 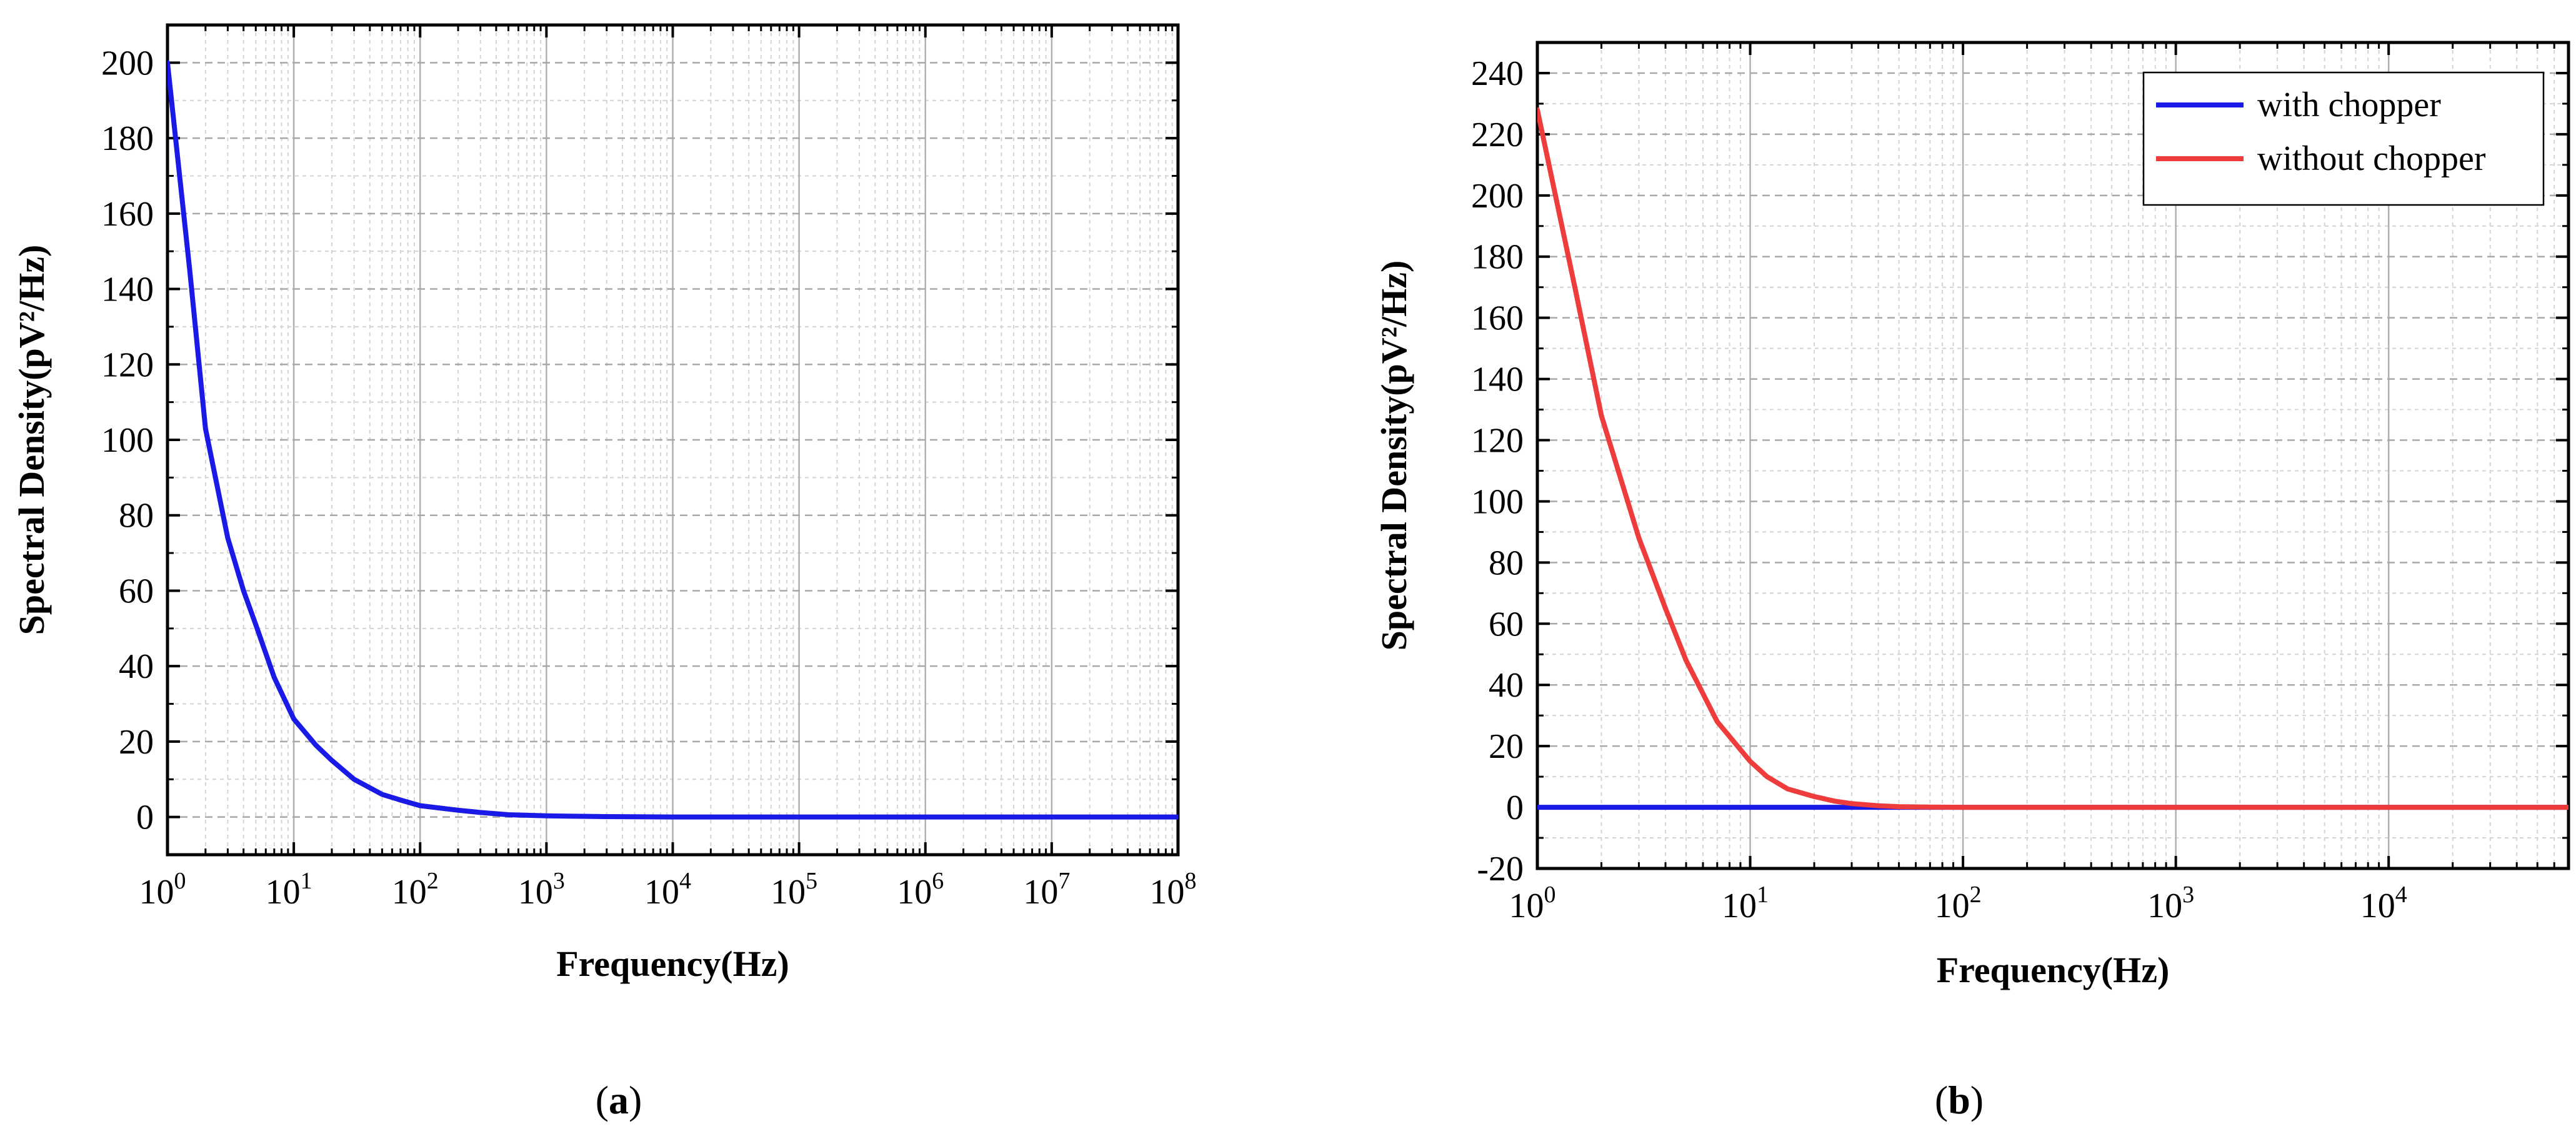 What do you see at coordinates (1046, 890) in the screenshot?
I see `x-tick-label: 10⁷` at bounding box center [1046, 890].